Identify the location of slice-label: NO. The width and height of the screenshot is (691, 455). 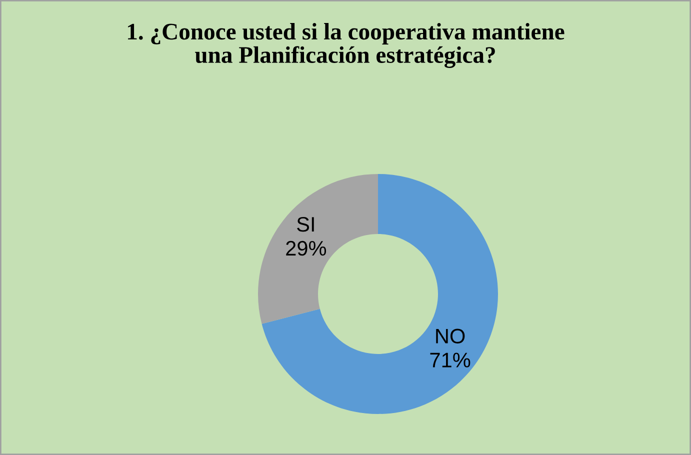
(450, 336).